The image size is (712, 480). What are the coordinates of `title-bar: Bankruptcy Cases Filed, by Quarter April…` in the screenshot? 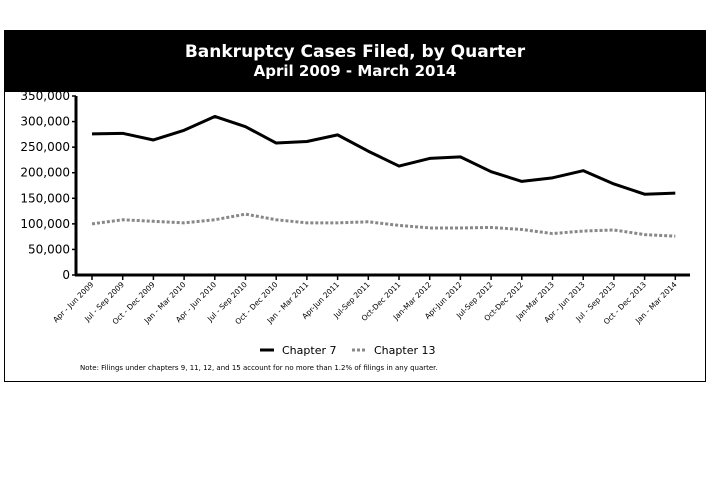 It's located at (355, 61).